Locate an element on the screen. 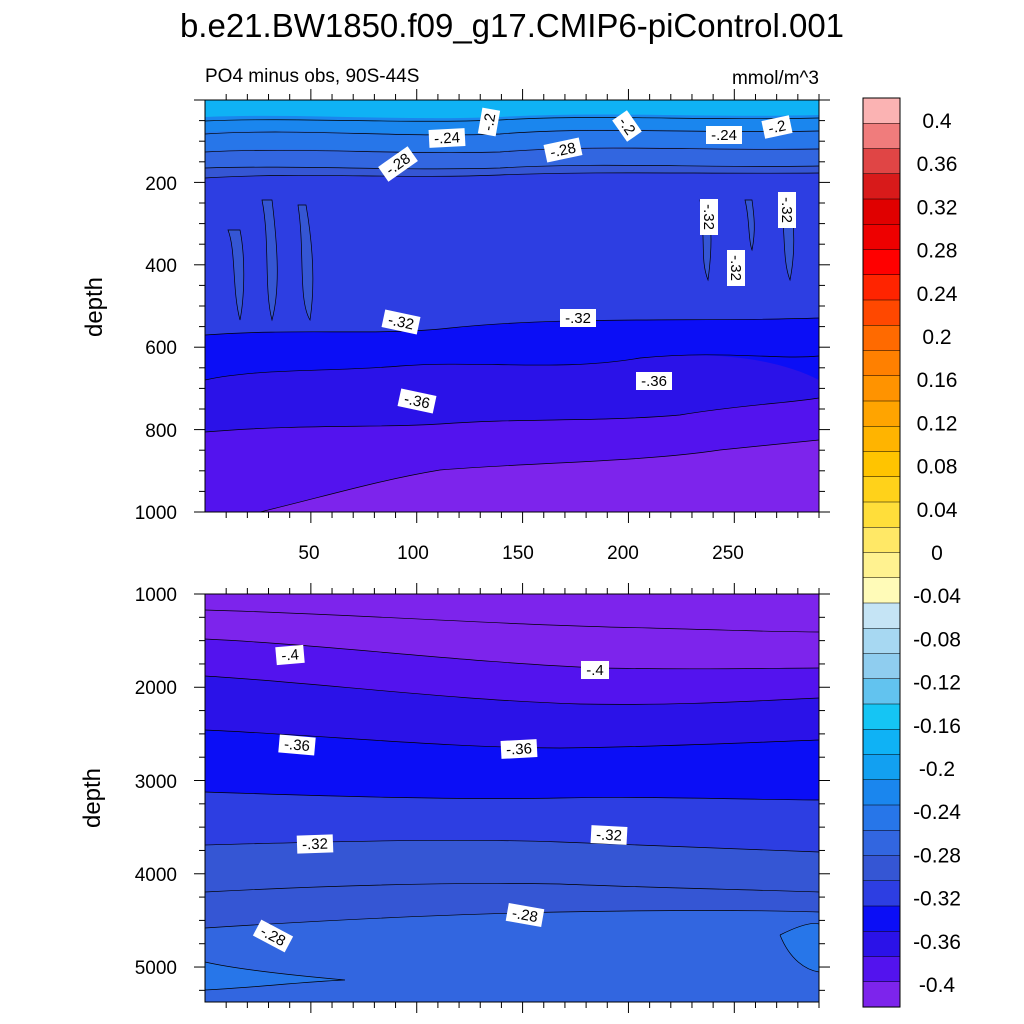 Image resolution: width=1024 pixels, height=1024 pixels. colorbar-label: 0.36 is located at coordinates (937, 164).